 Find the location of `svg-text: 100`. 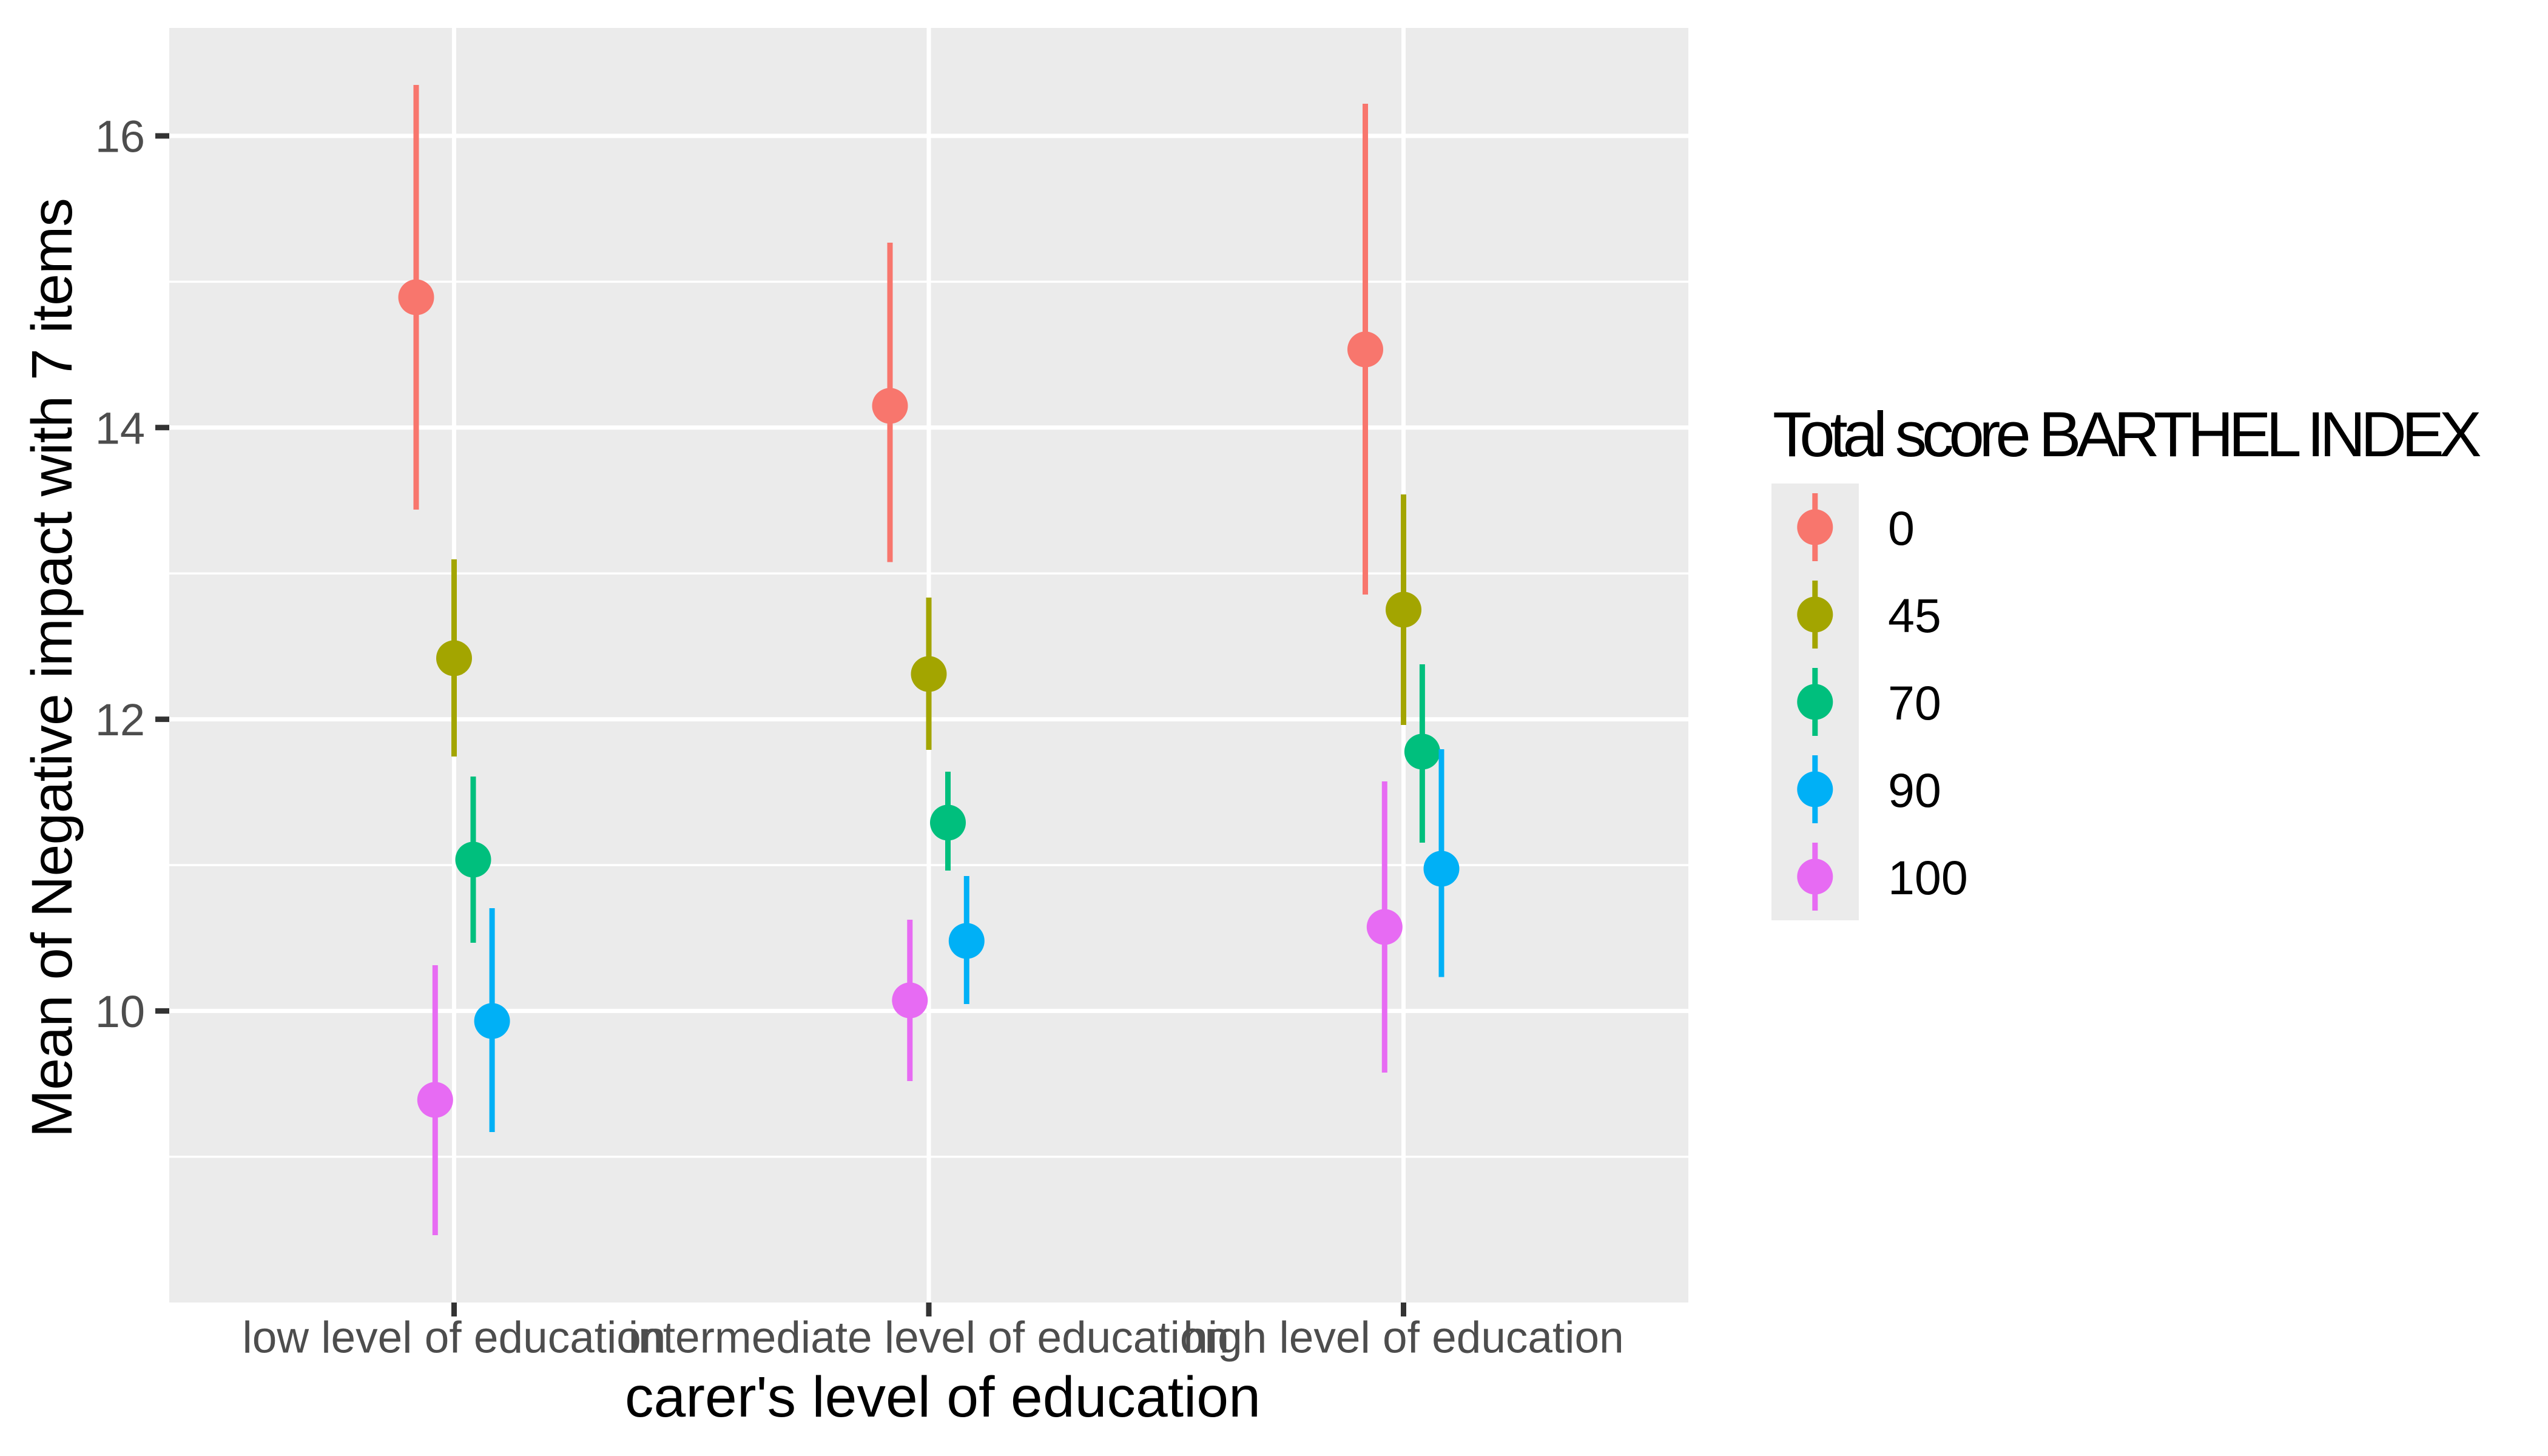

svg-text: 100 is located at coordinates (1928, 878).